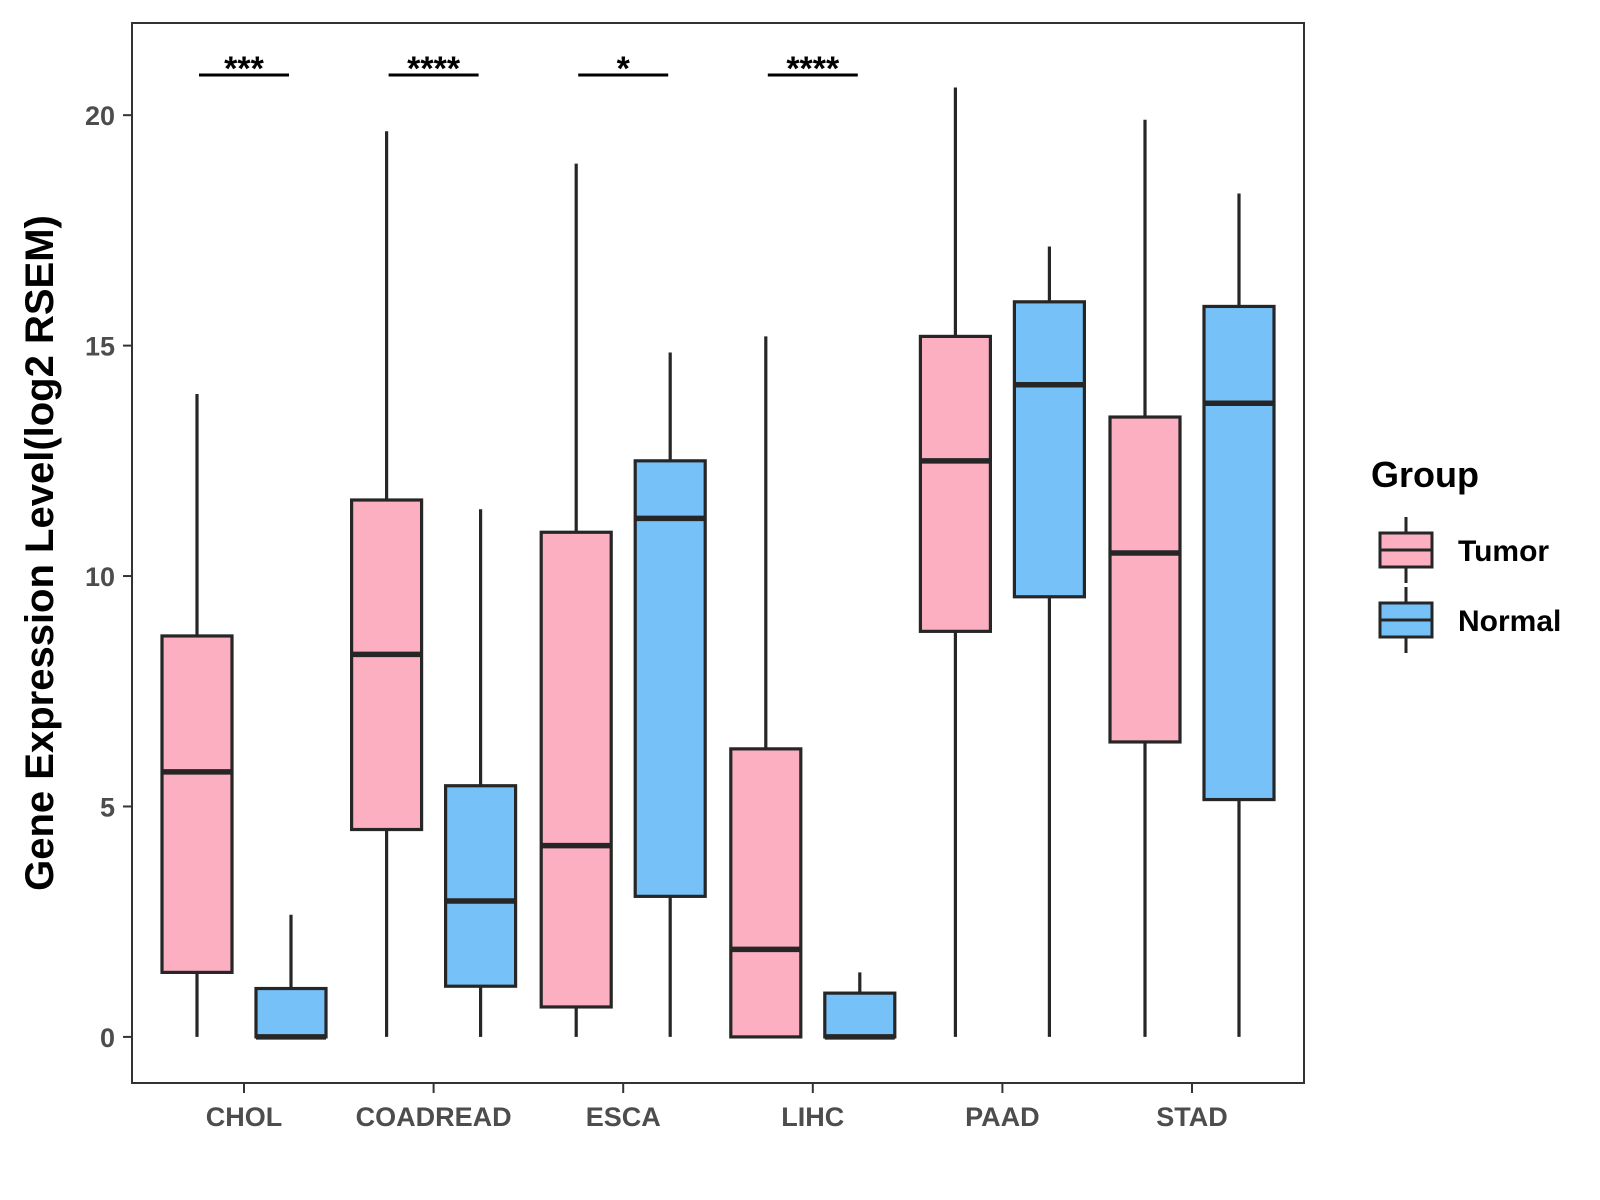 This screenshot has height=1200, width=1600. I want to click on box-normal-stad, so click(1239, 615).